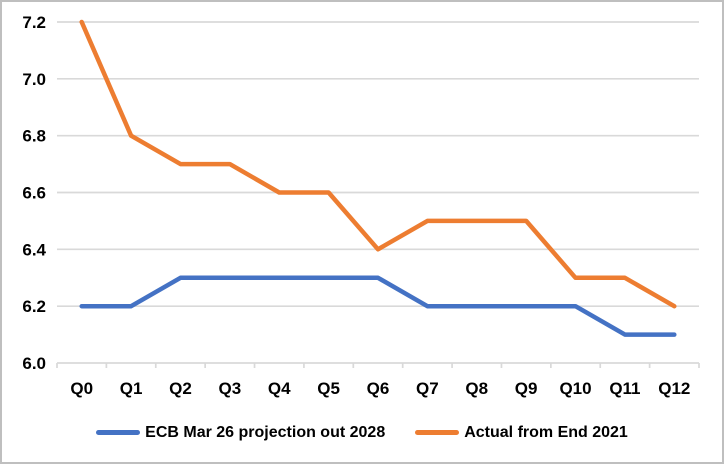 This screenshot has width=724, height=464. Describe the element at coordinates (34, 193) in the screenshot. I see `y-axis-tick-label: 6.6` at that location.